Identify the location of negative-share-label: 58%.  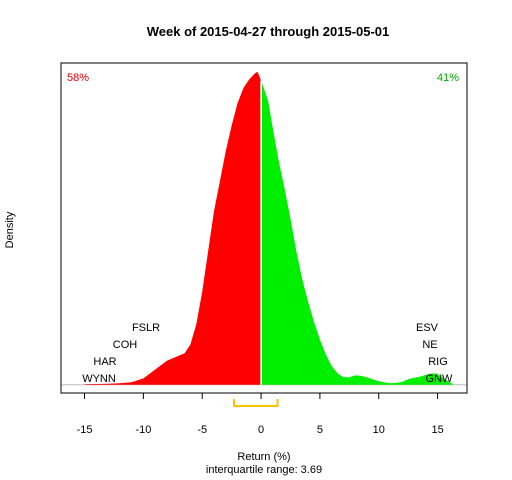
(78, 78).